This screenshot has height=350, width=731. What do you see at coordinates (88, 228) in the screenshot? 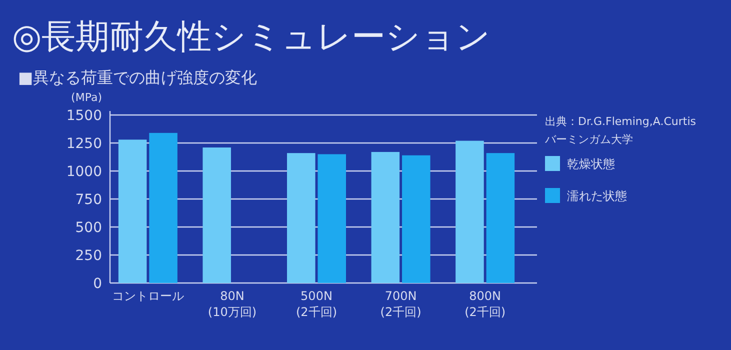
I see `y-tick-label: 500` at bounding box center [88, 228].